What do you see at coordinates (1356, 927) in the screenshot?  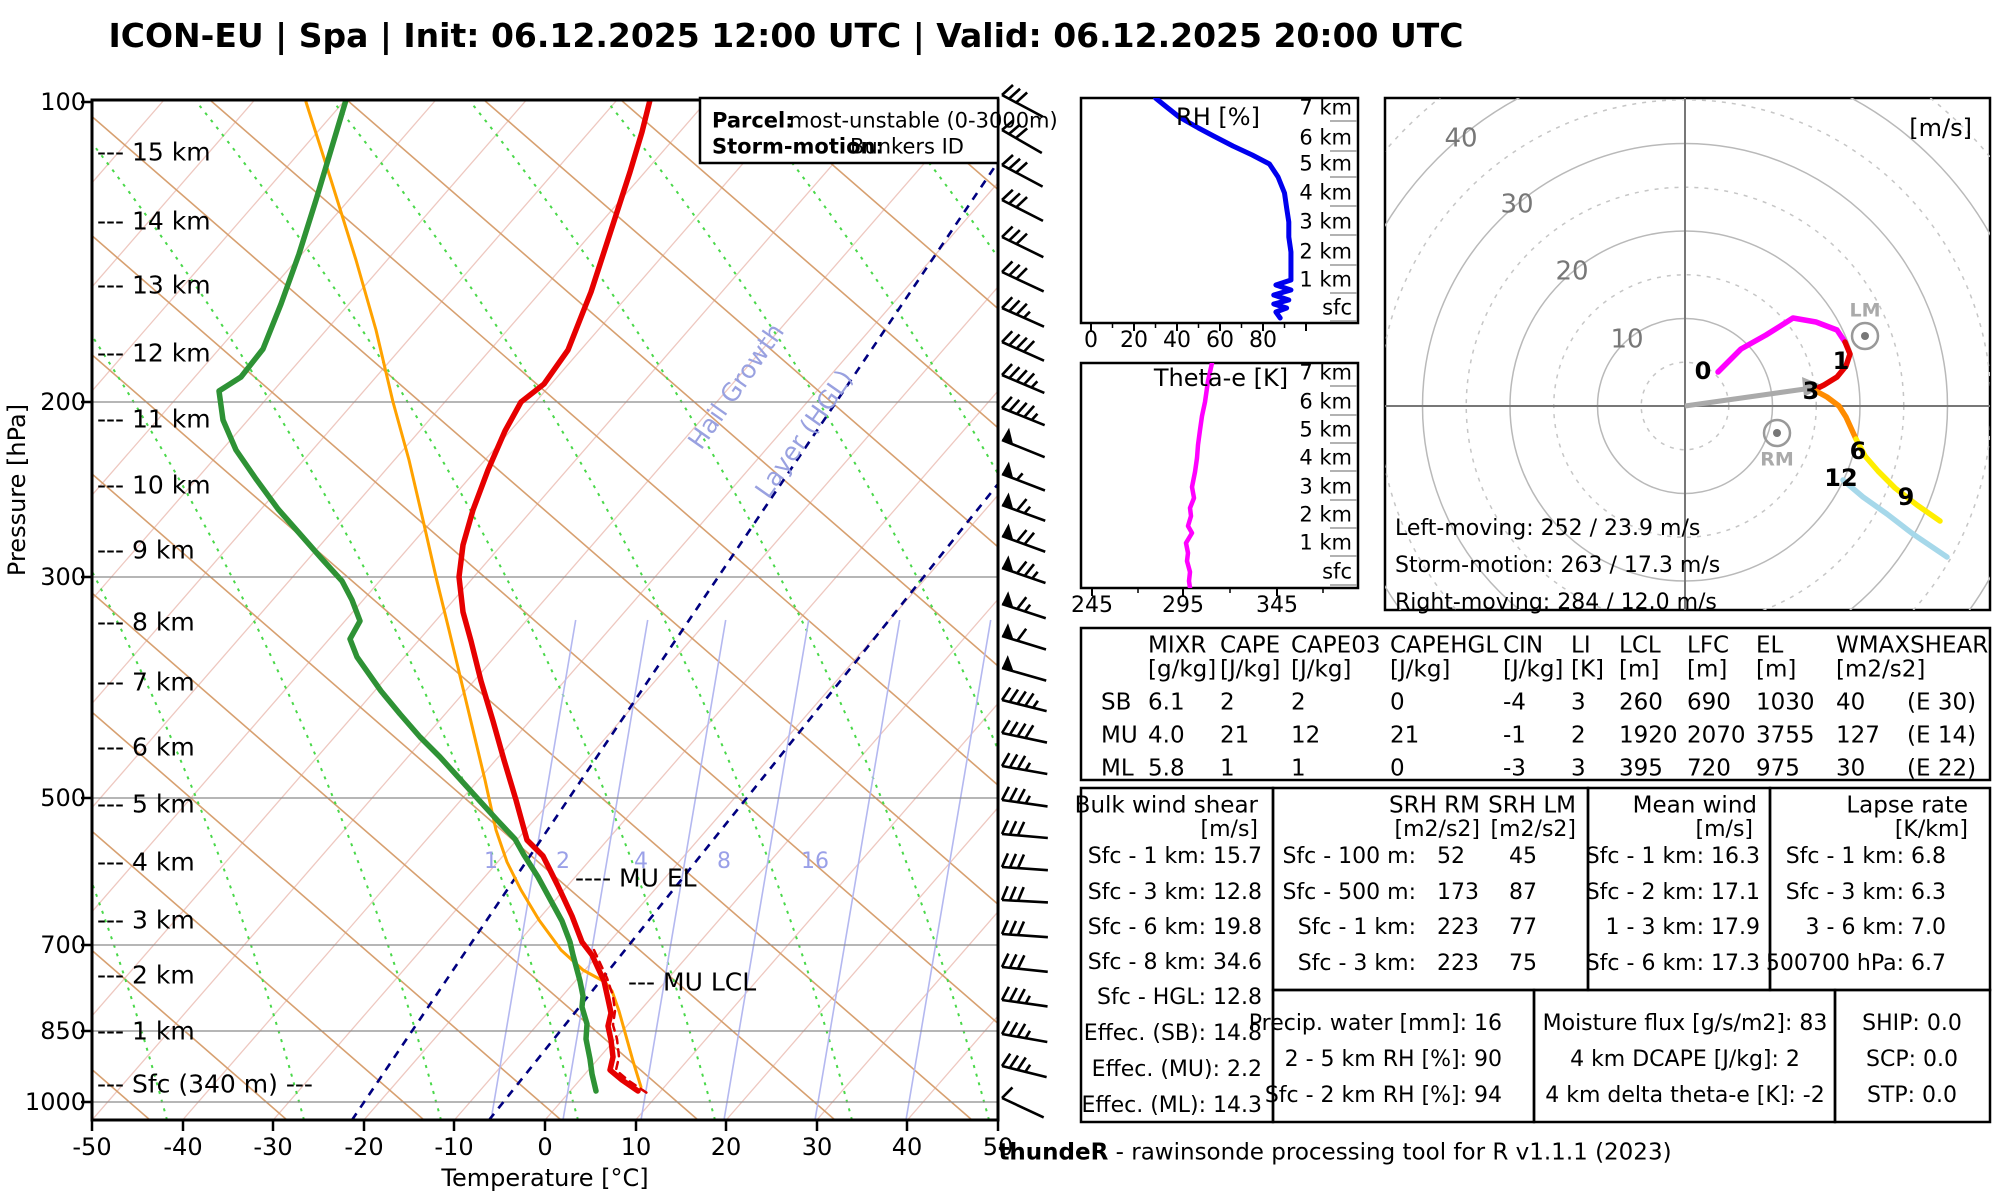 I see `srh-label-2: Sfc - 1 km:` at bounding box center [1356, 927].